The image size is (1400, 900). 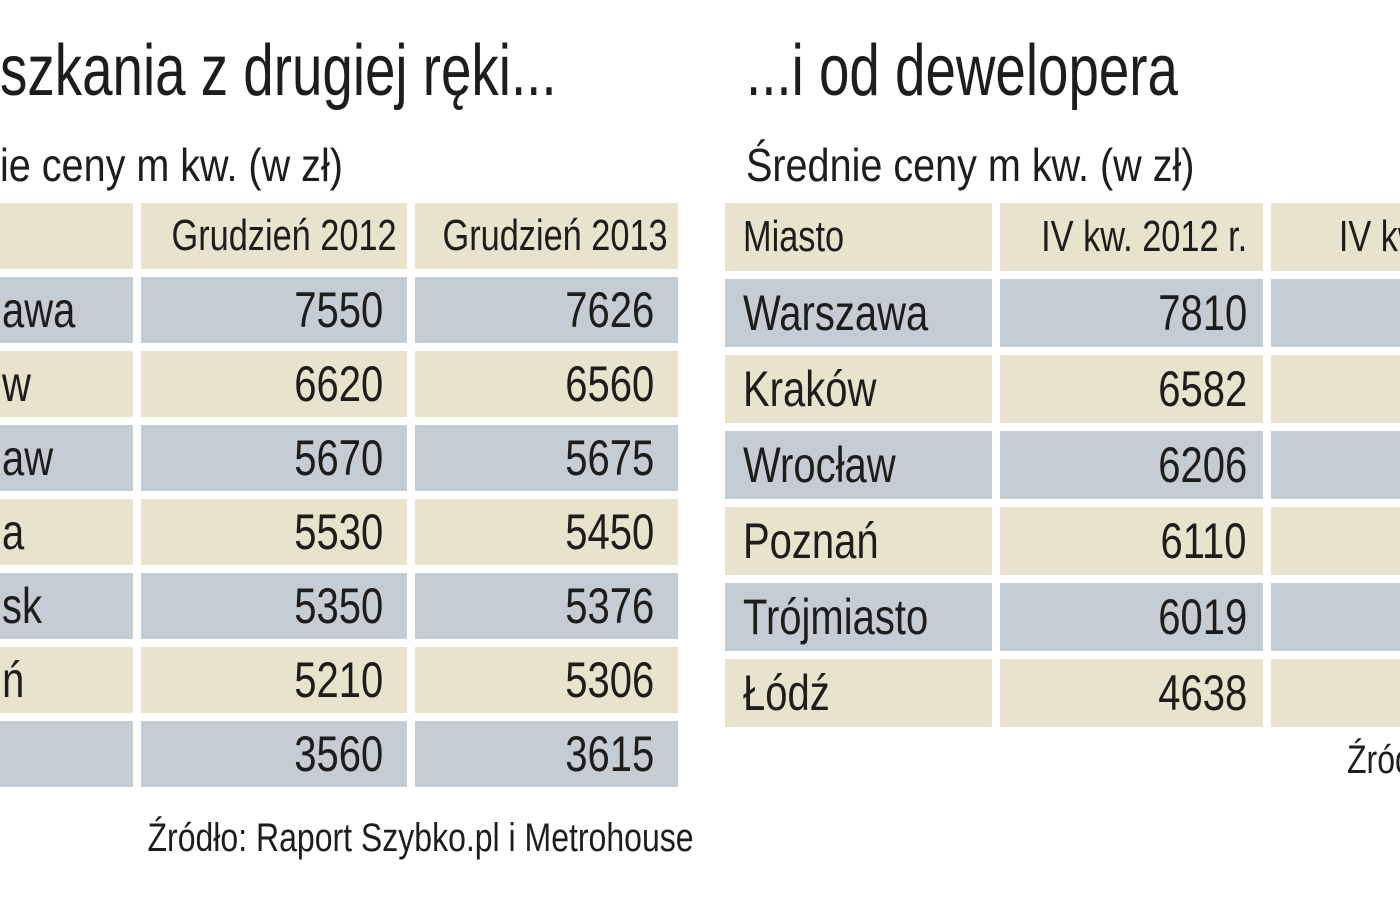 I want to click on city-label: Poznań, so click(x=811, y=541).